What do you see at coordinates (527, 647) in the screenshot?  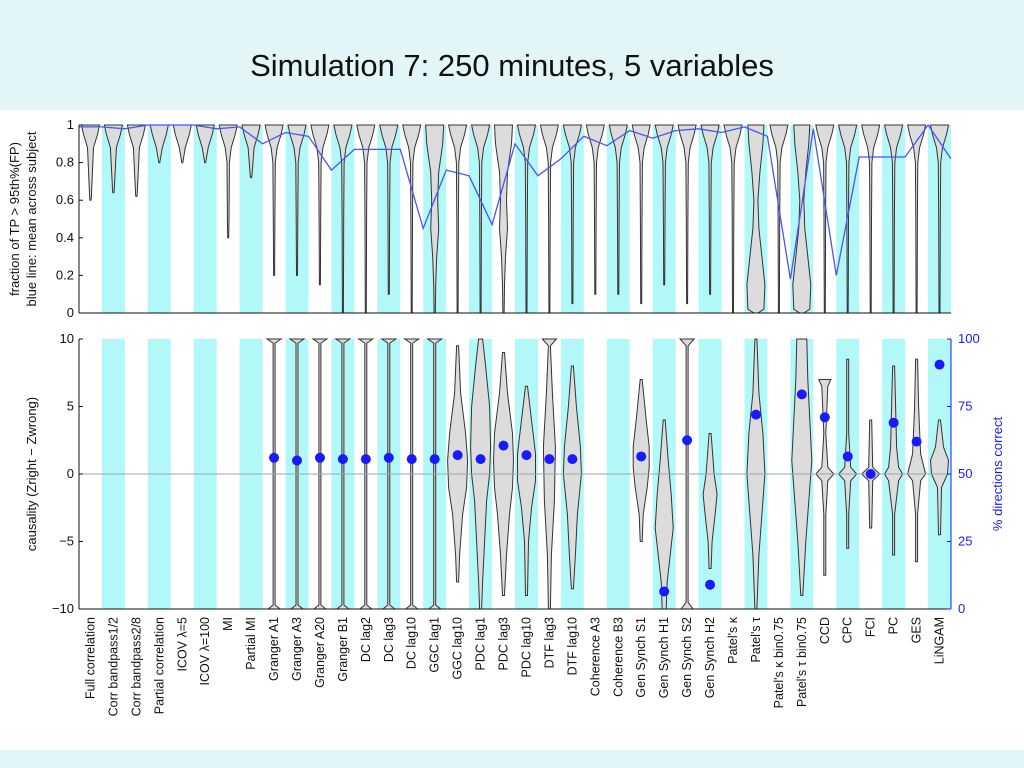 I see `category-label: PDC lag10` at bounding box center [527, 647].